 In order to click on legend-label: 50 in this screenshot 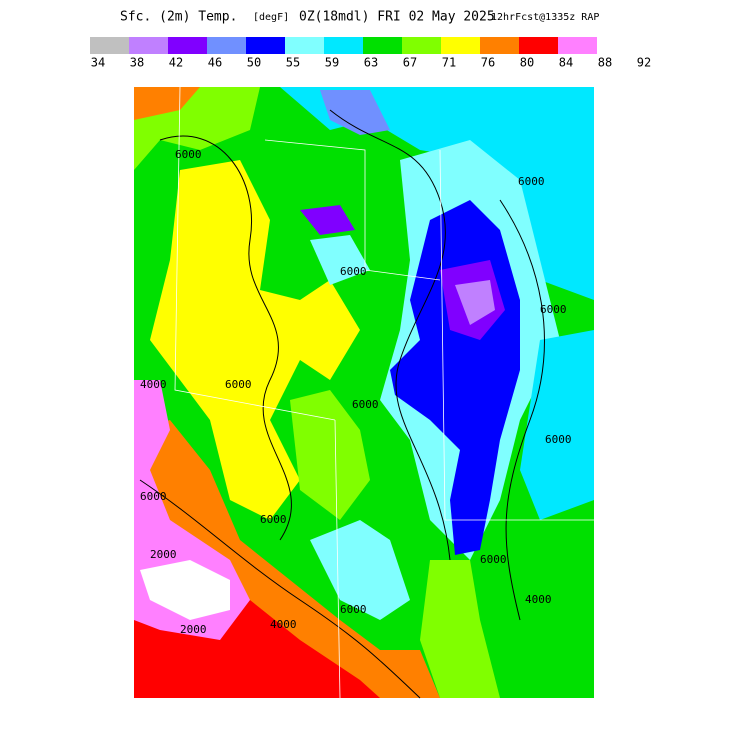, I will do `click(254, 63)`.